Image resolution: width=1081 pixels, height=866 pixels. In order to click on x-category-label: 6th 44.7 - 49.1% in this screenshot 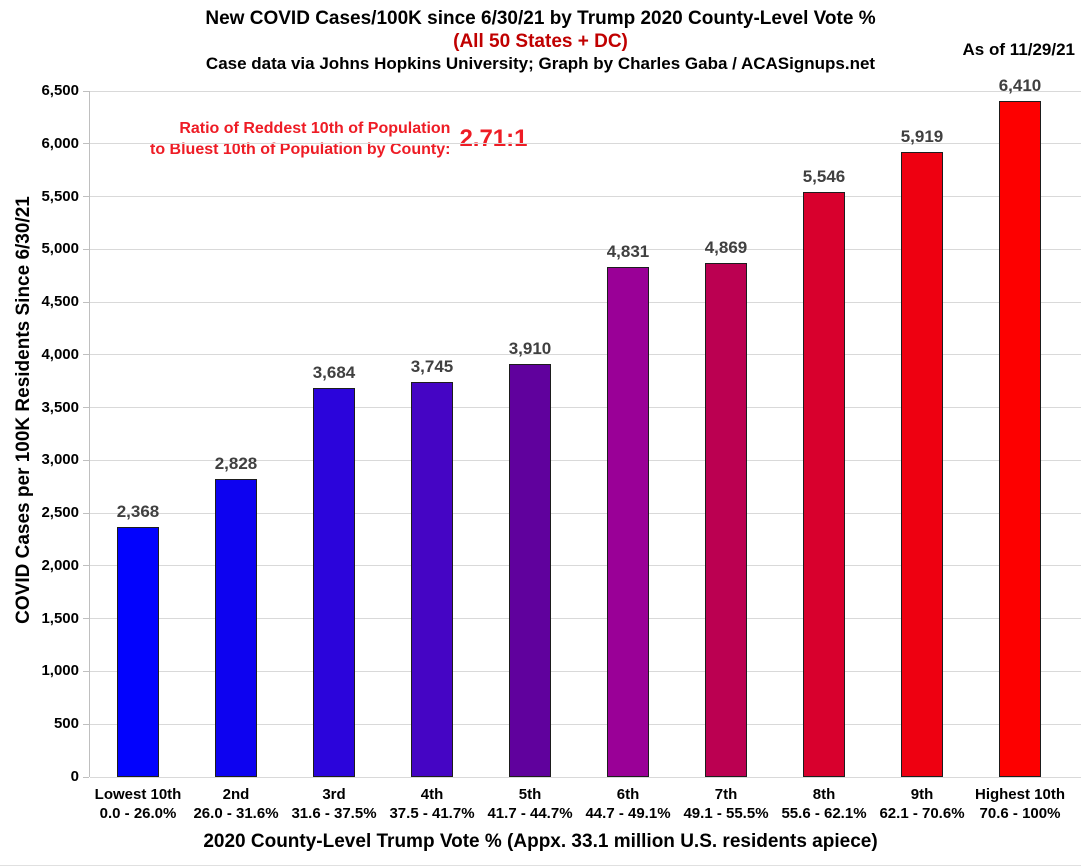, I will do `click(628, 804)`.